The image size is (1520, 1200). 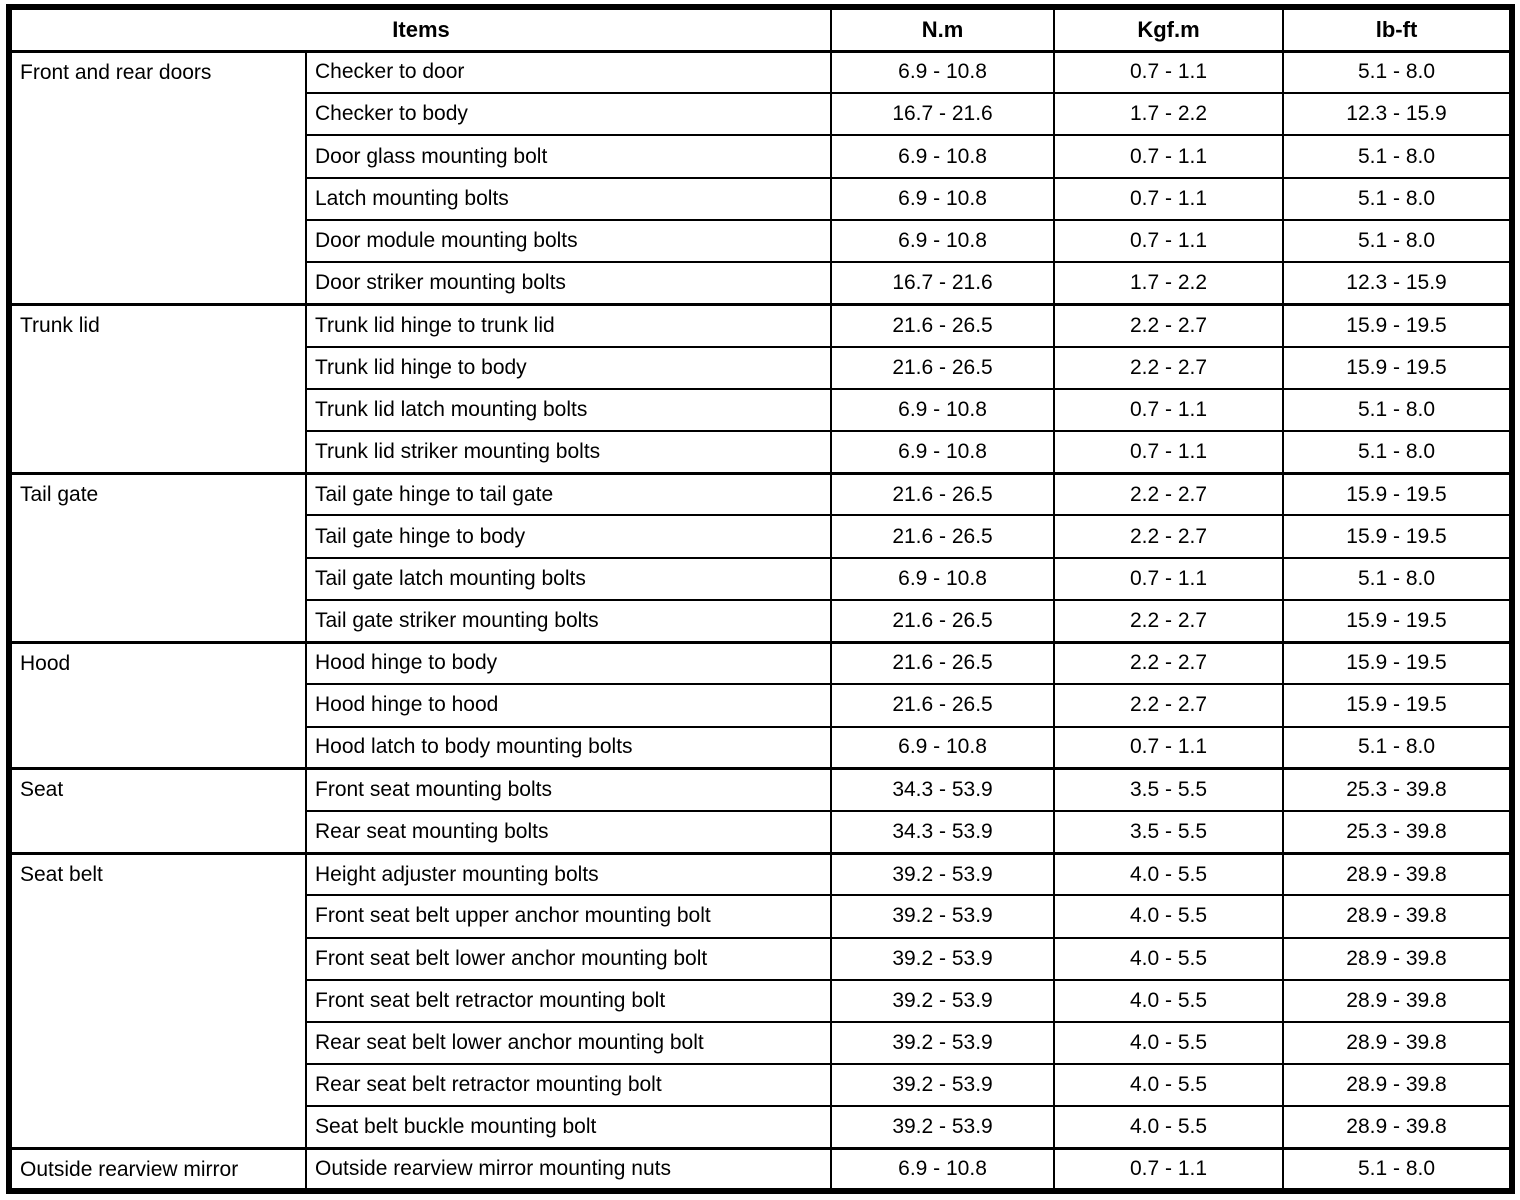 I want to click on item-cell: Checker to door, so click(x=568, y=72).